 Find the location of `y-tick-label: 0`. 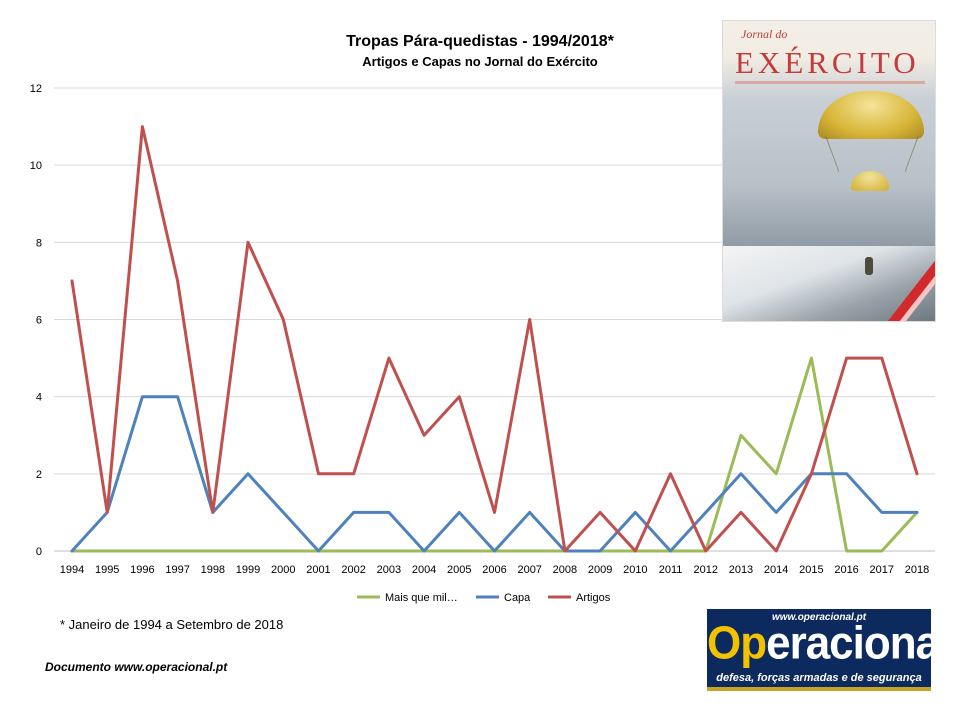

y-tick-label: 0 is located at coordinates (39, 552).